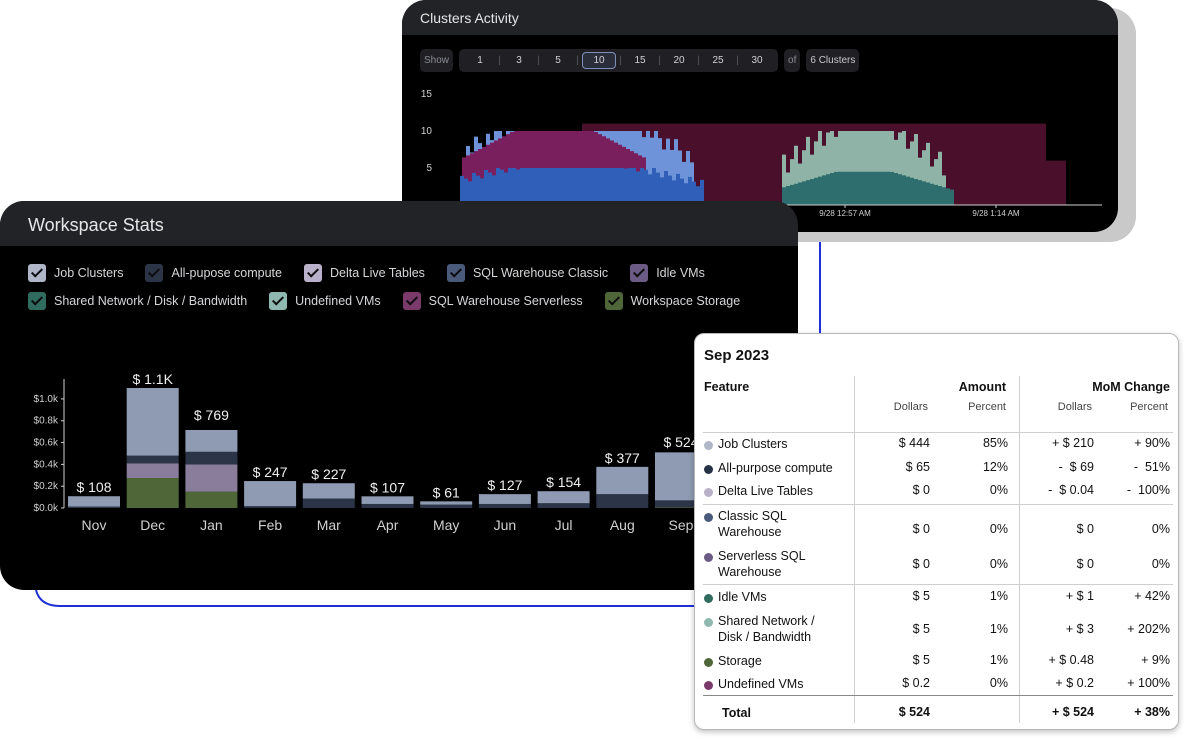 This screenshot has width=1200, height=752. What do you see at coordinates (492, 301) in the screenshot?
I see `legend-sql-warehouse-serverless: SQL Warehouse Serverless` at bounding box center [492, 301].